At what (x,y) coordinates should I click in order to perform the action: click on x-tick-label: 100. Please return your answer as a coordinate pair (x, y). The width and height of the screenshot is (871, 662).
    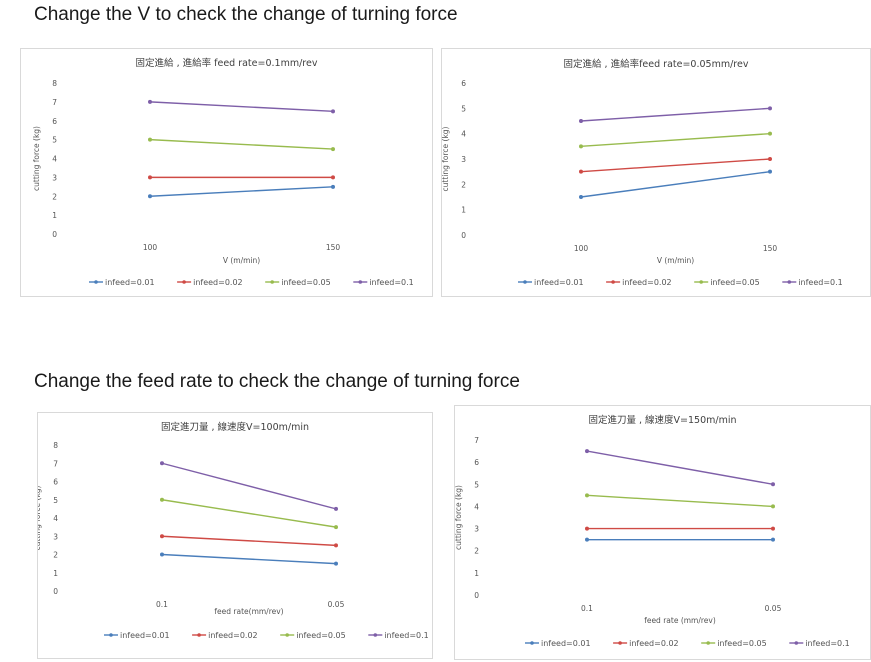
    Looking at the image, I should click on (581, 248).